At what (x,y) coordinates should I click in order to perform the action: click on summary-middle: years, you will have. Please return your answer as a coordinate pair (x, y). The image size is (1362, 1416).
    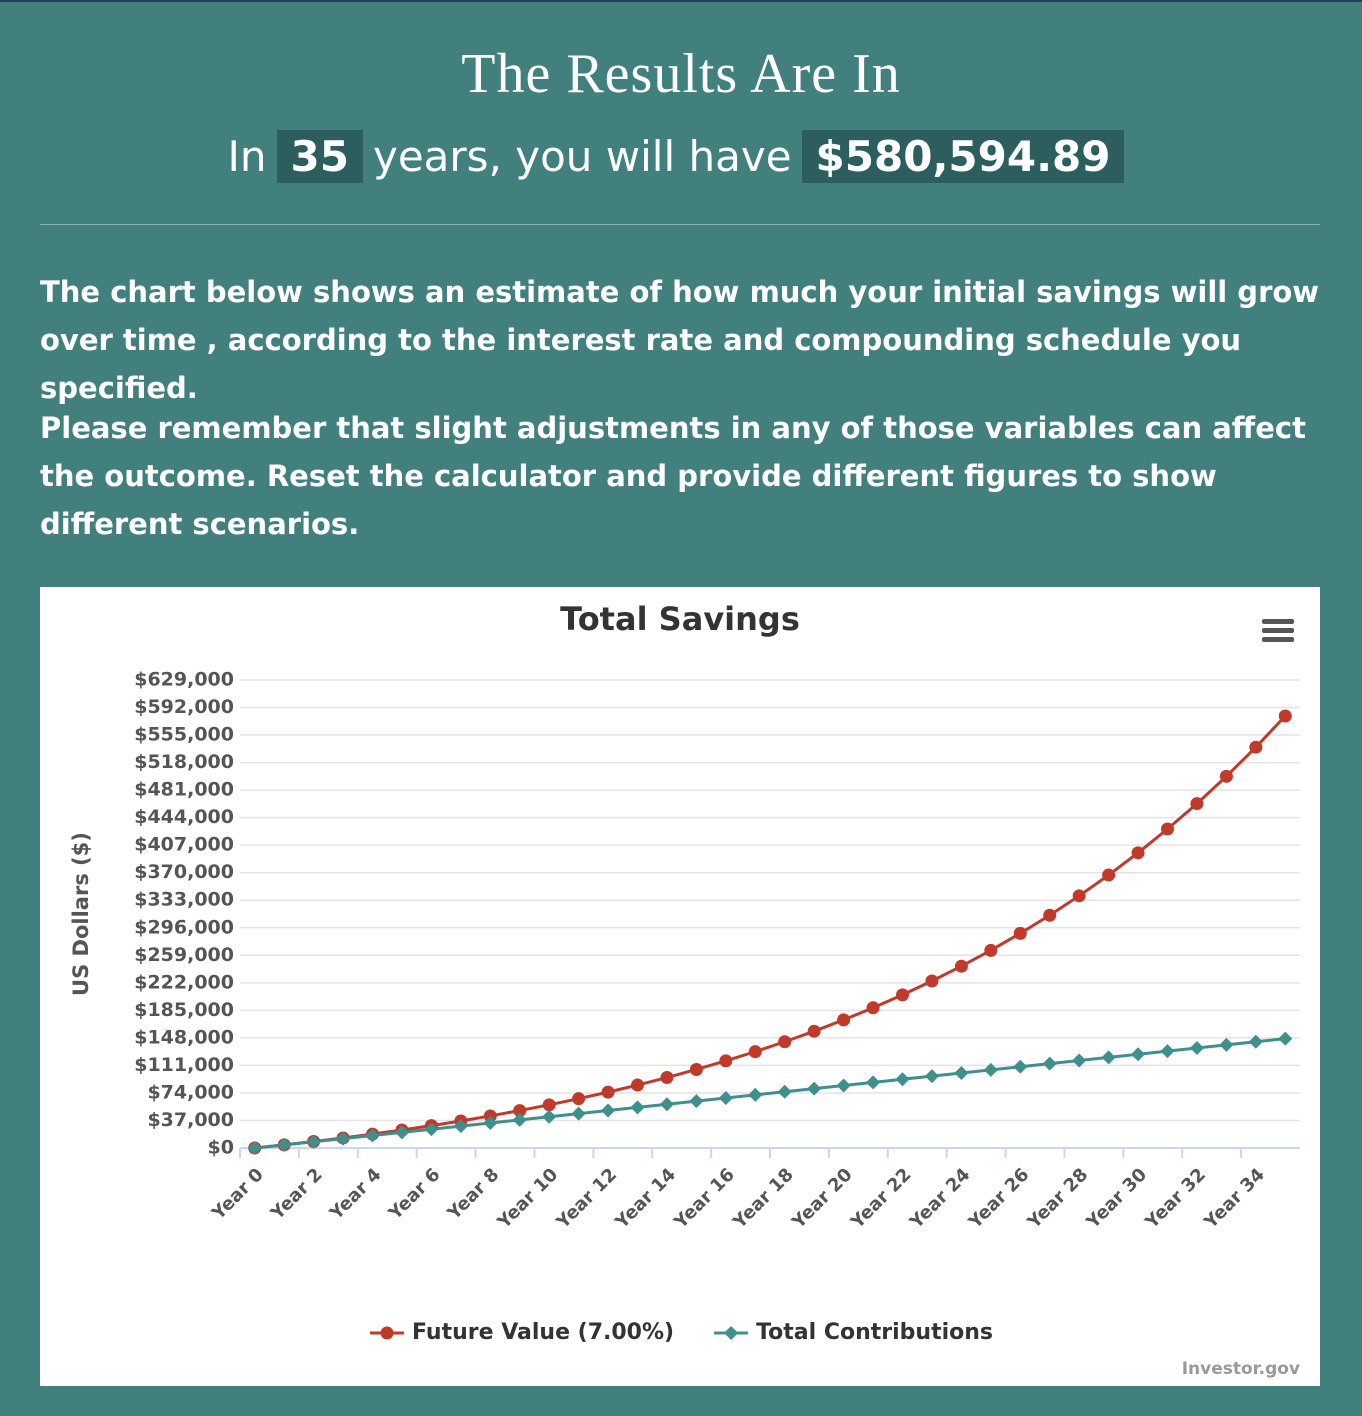
    Looking at the image, I should click on (582, 156).